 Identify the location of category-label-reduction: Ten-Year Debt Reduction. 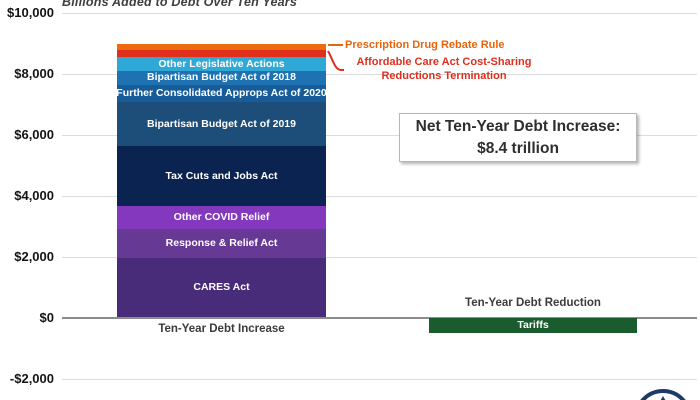
(533, 303).